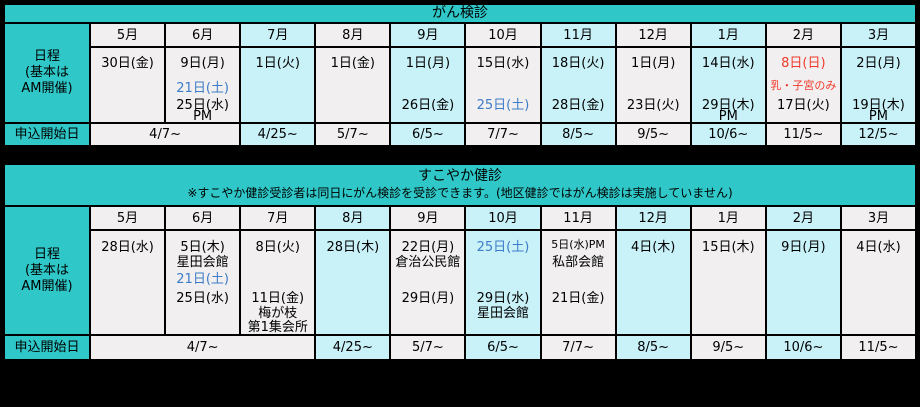  I want to click on date-line: 22日(月), so click(428, 247).